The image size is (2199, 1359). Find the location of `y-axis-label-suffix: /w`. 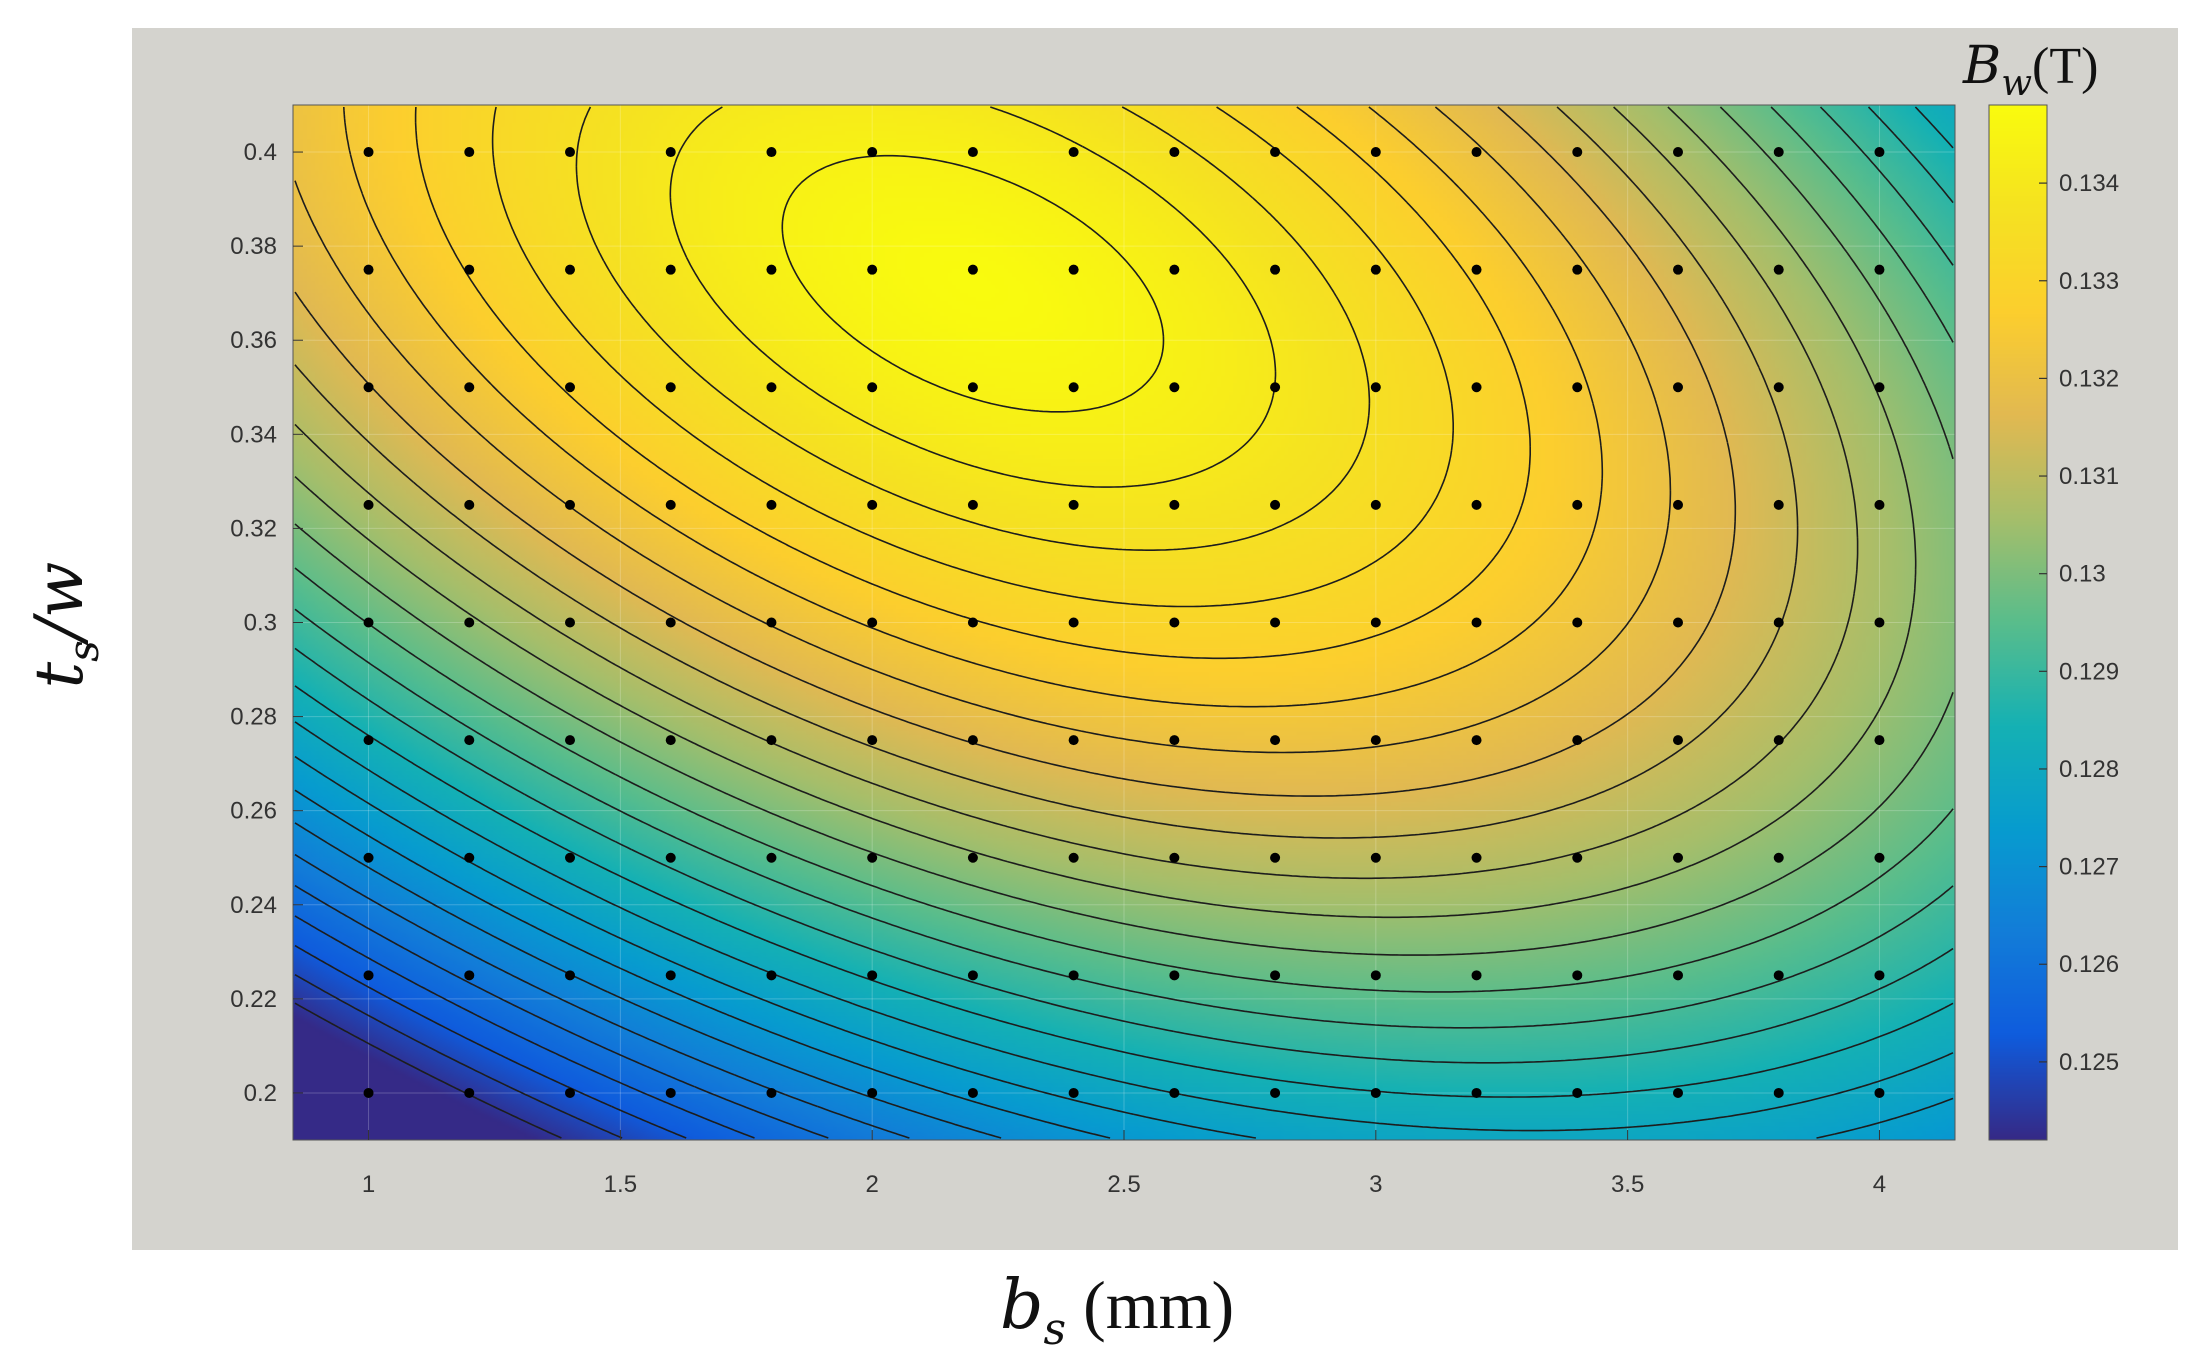

y-axis-label-suffix: /w is located at coordinates (59, 604).